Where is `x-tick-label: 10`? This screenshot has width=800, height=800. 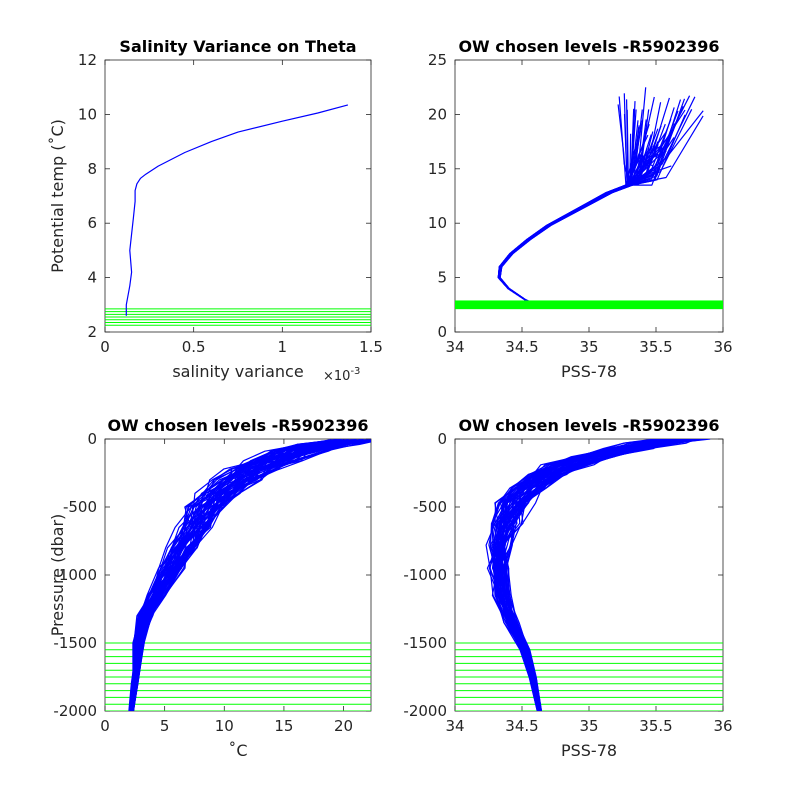
x-tick-label: 10 is located at coordinates (224, 726).